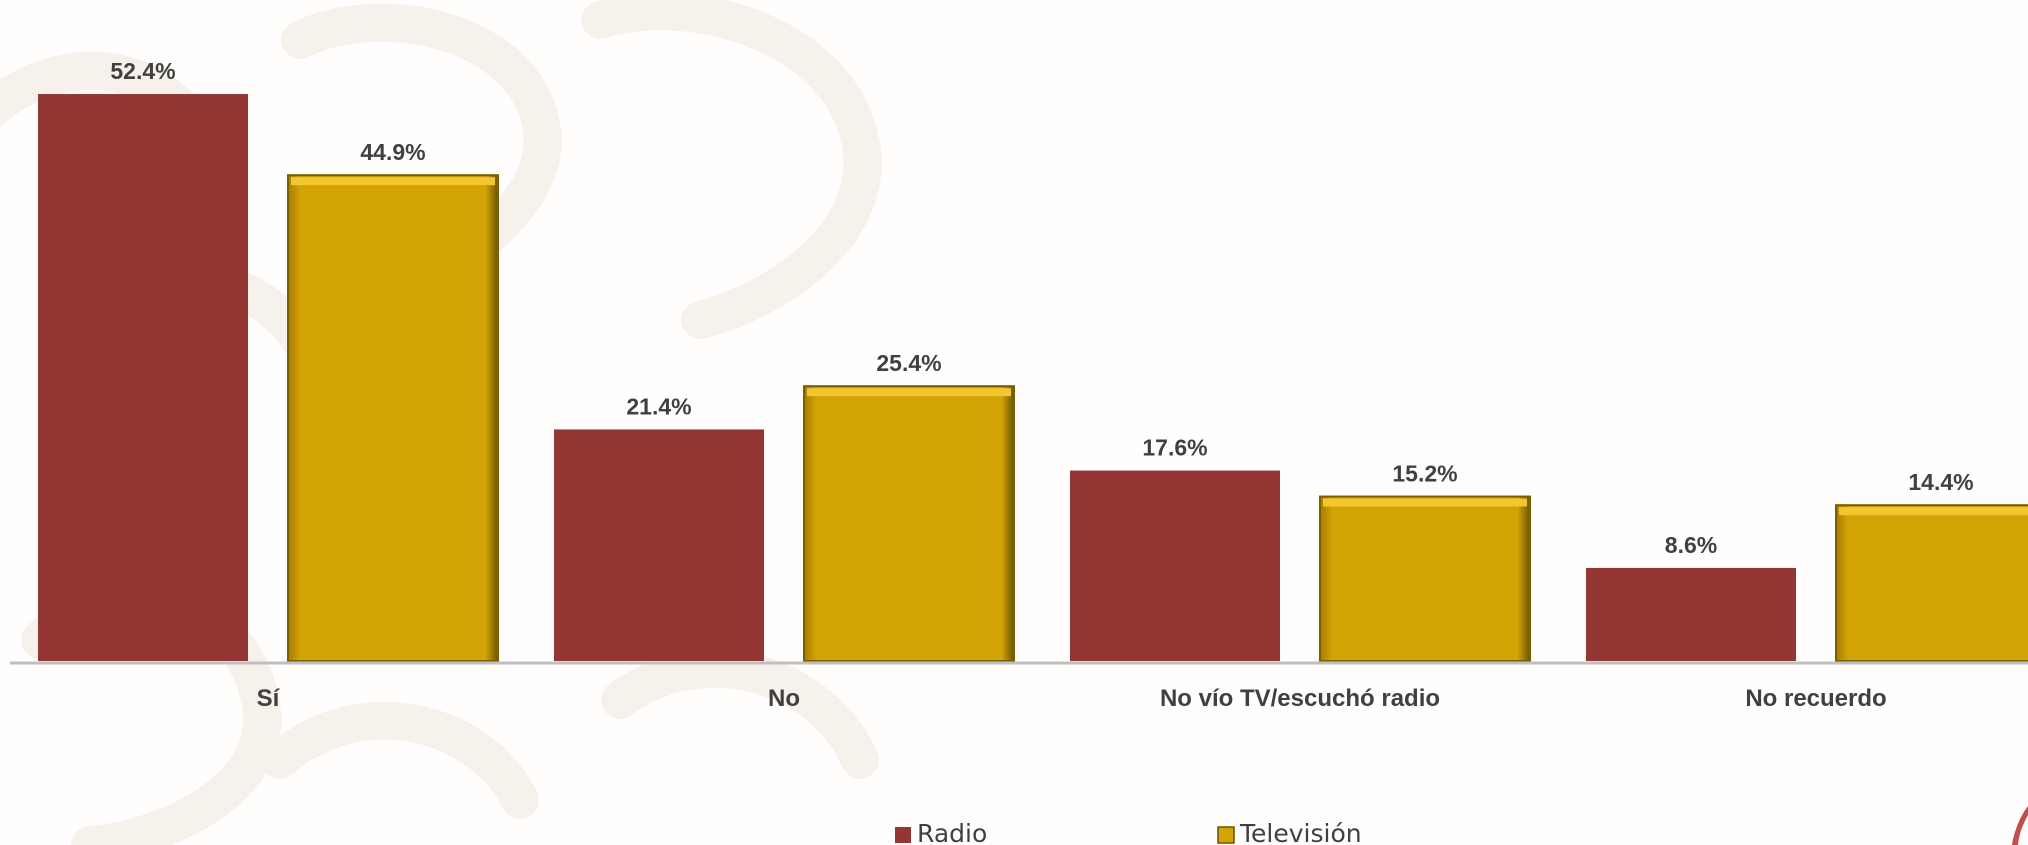  I want to click on legend-swatch-television, so click(1226, 835).